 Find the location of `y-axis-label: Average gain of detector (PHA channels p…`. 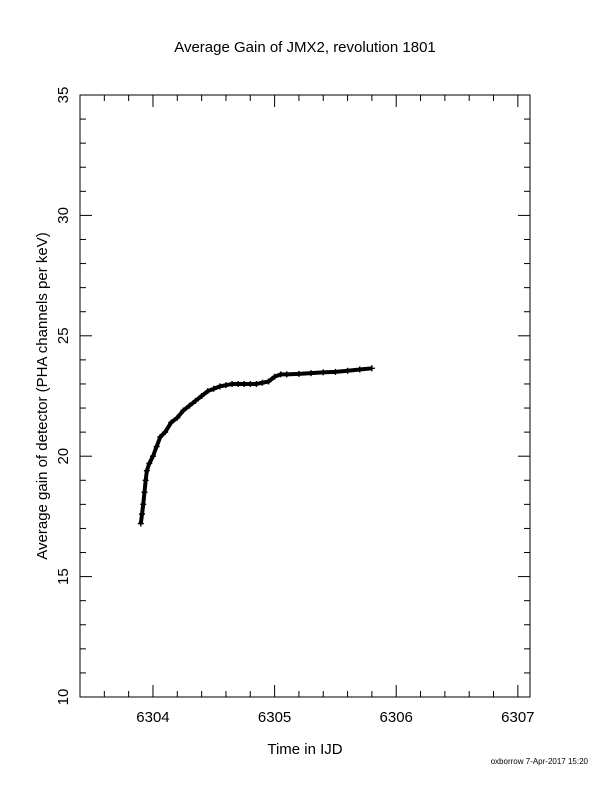

y-axis-label: Average gain of detector (PHA channels p… is located at coordinates (42, 395).